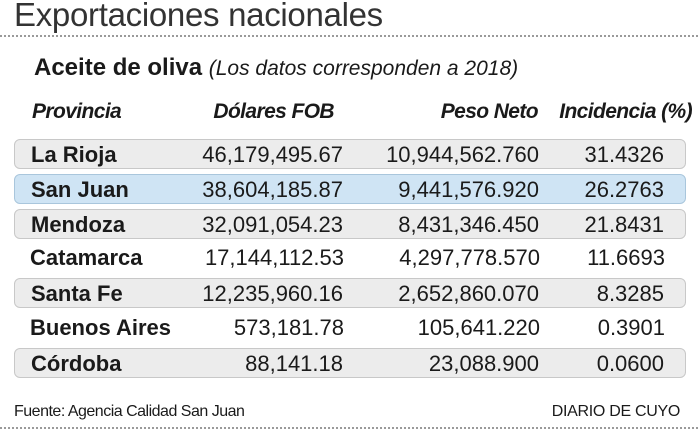  I want to click on table-row: Santa Fe 12,235,960.16 2,652,860.070 8.3285, so click(350, 293).